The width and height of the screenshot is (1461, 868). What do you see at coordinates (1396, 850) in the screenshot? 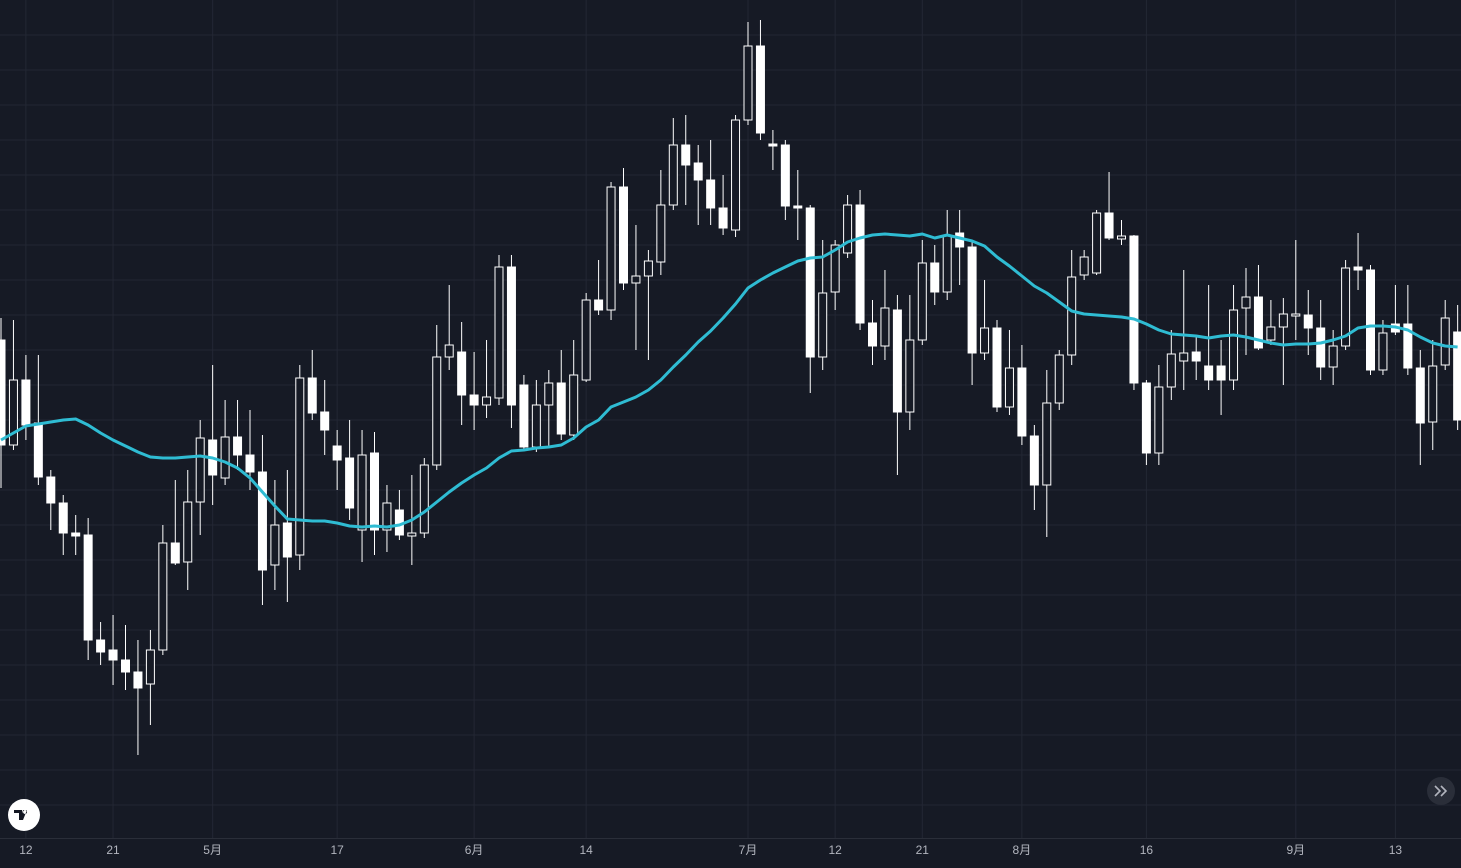
I see `x-tick-label: 13` at bounding box center [1396, 850].